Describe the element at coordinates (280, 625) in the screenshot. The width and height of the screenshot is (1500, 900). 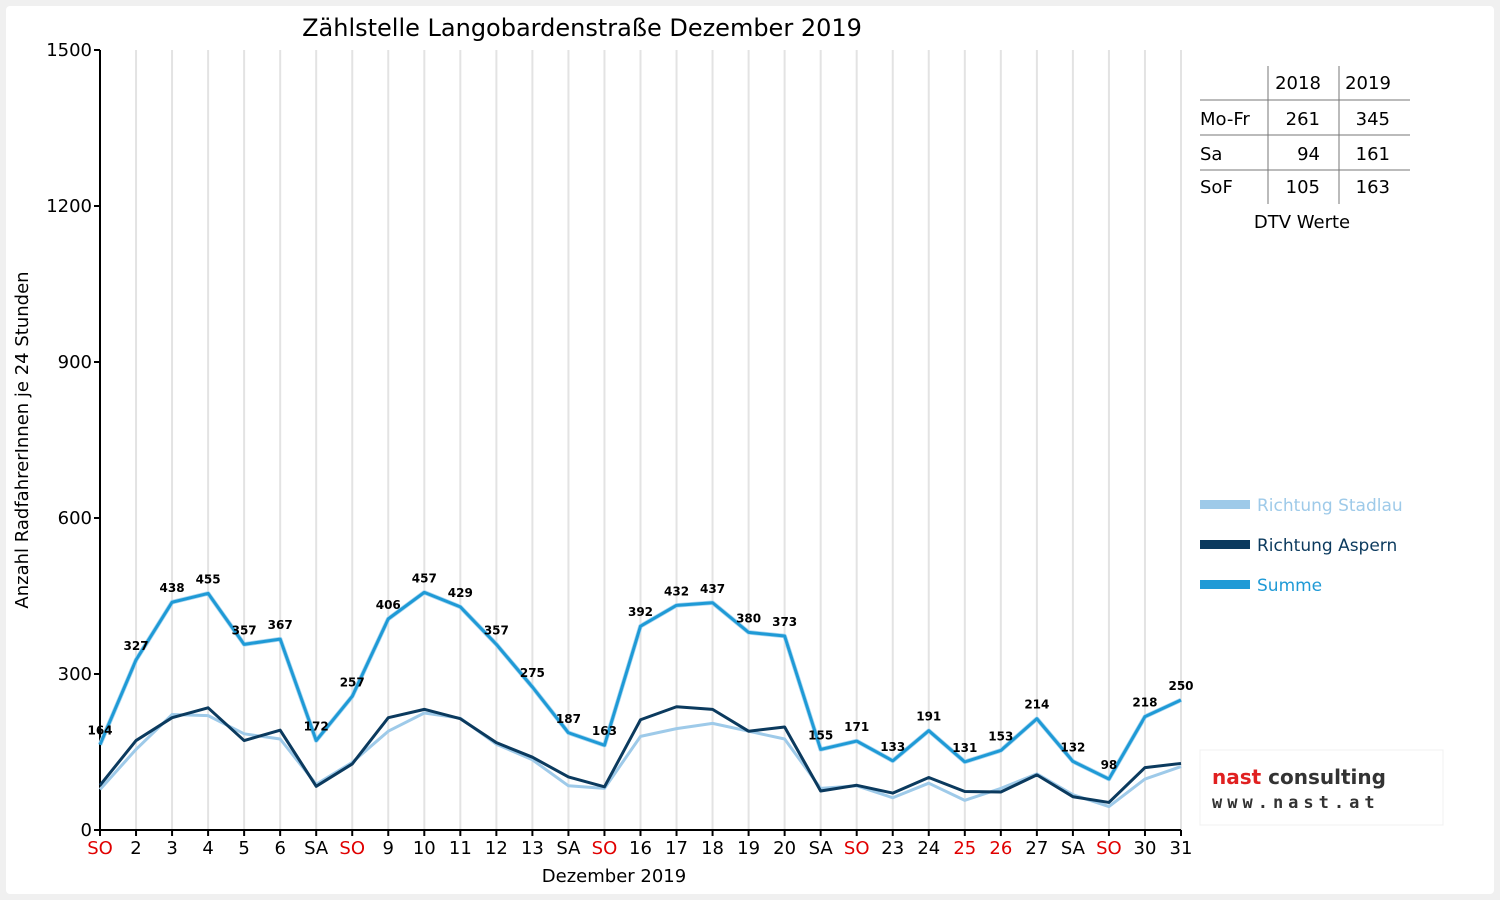
I see `data-label: 367` at that location.